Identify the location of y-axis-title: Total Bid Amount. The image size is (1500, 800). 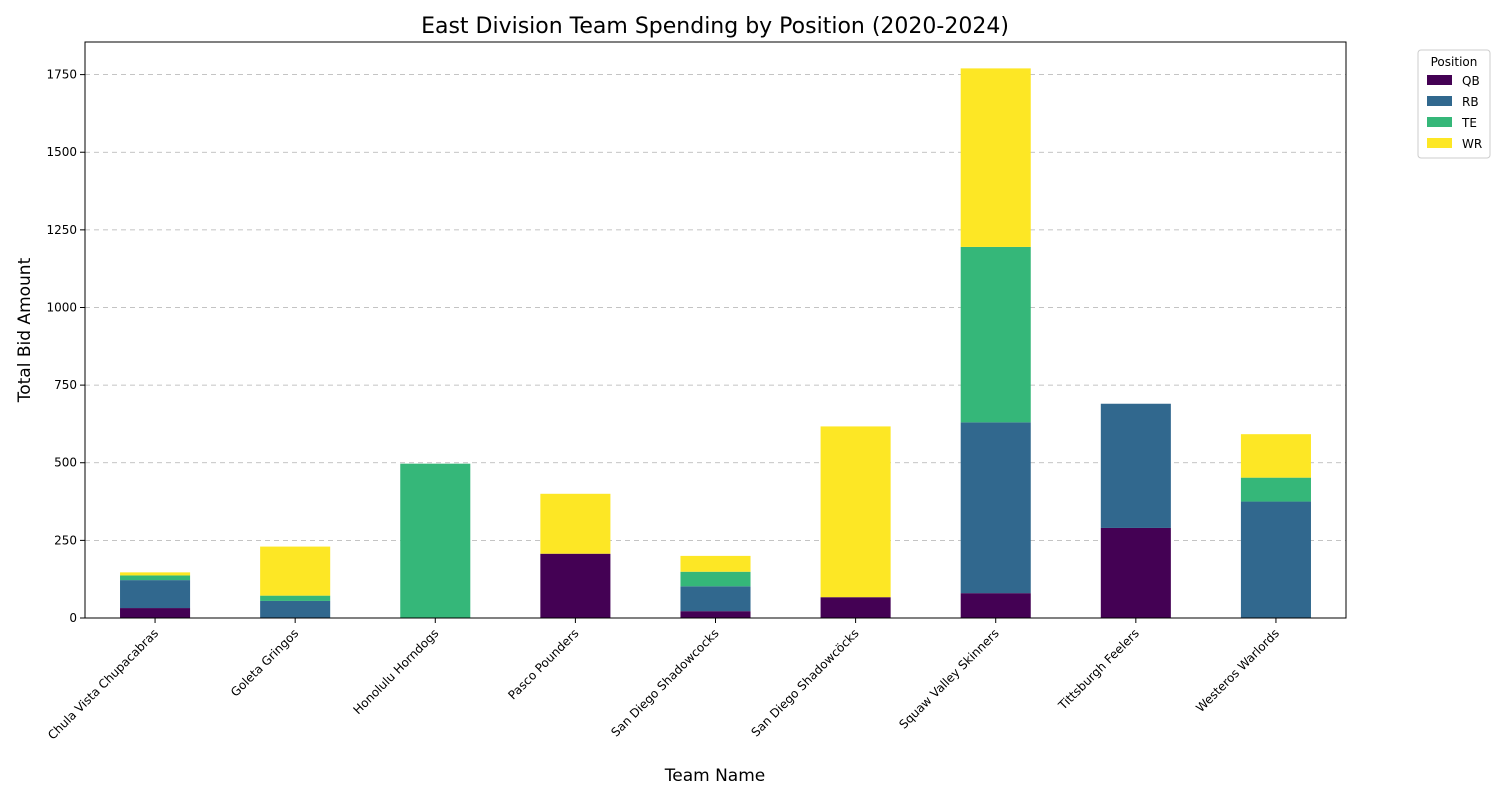
(25, 330).